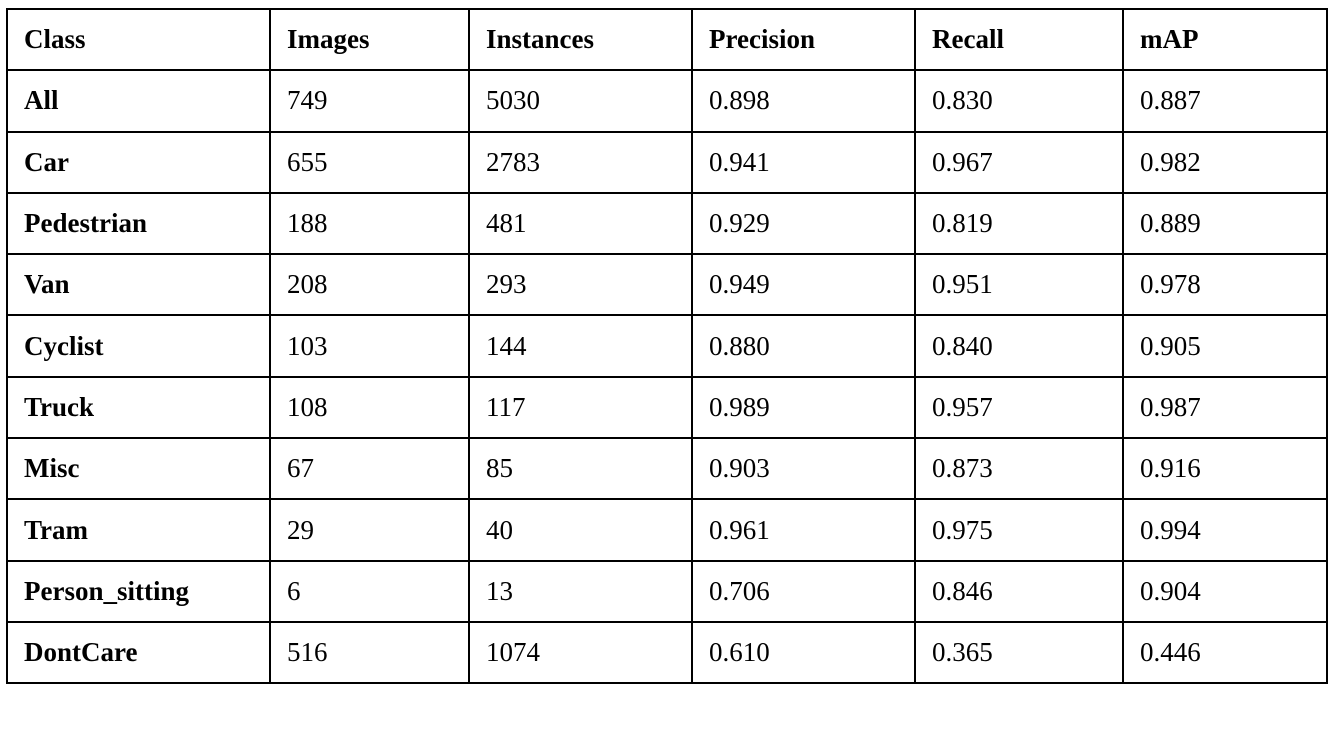 Image resolution: width=1332 pixels, height=734 pixels. What do you see at coordinates (1225, 346) in the screenshot?
I see `value-cell: 0.905` at bounding box center [1225, 346].